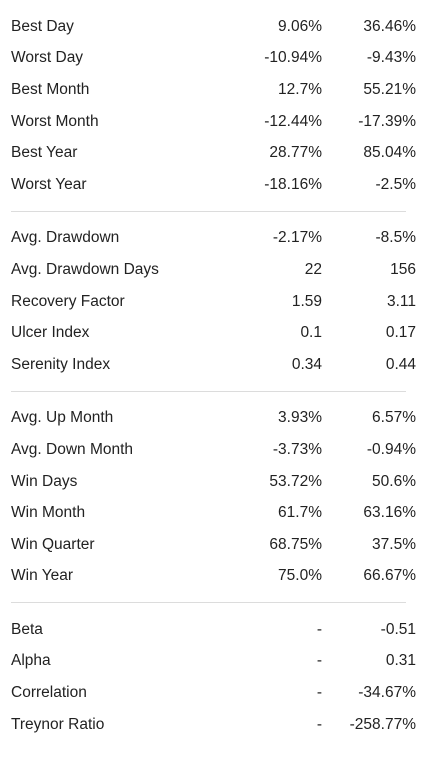 This screenshot has width=425, height=768. Describe the element at coordinates (293, 121) in the screenshot. I see `metric-value-strategy: -12.44%` at that location.